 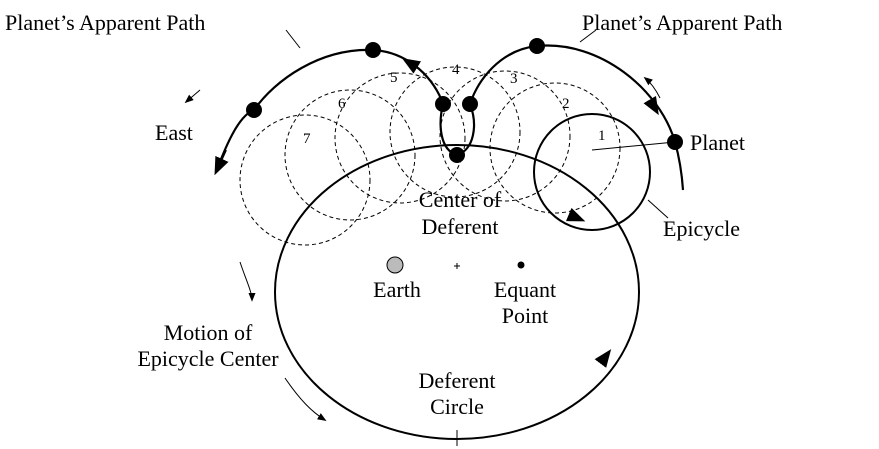 I want to click on planet-arrow, so click(x=652, y=87).